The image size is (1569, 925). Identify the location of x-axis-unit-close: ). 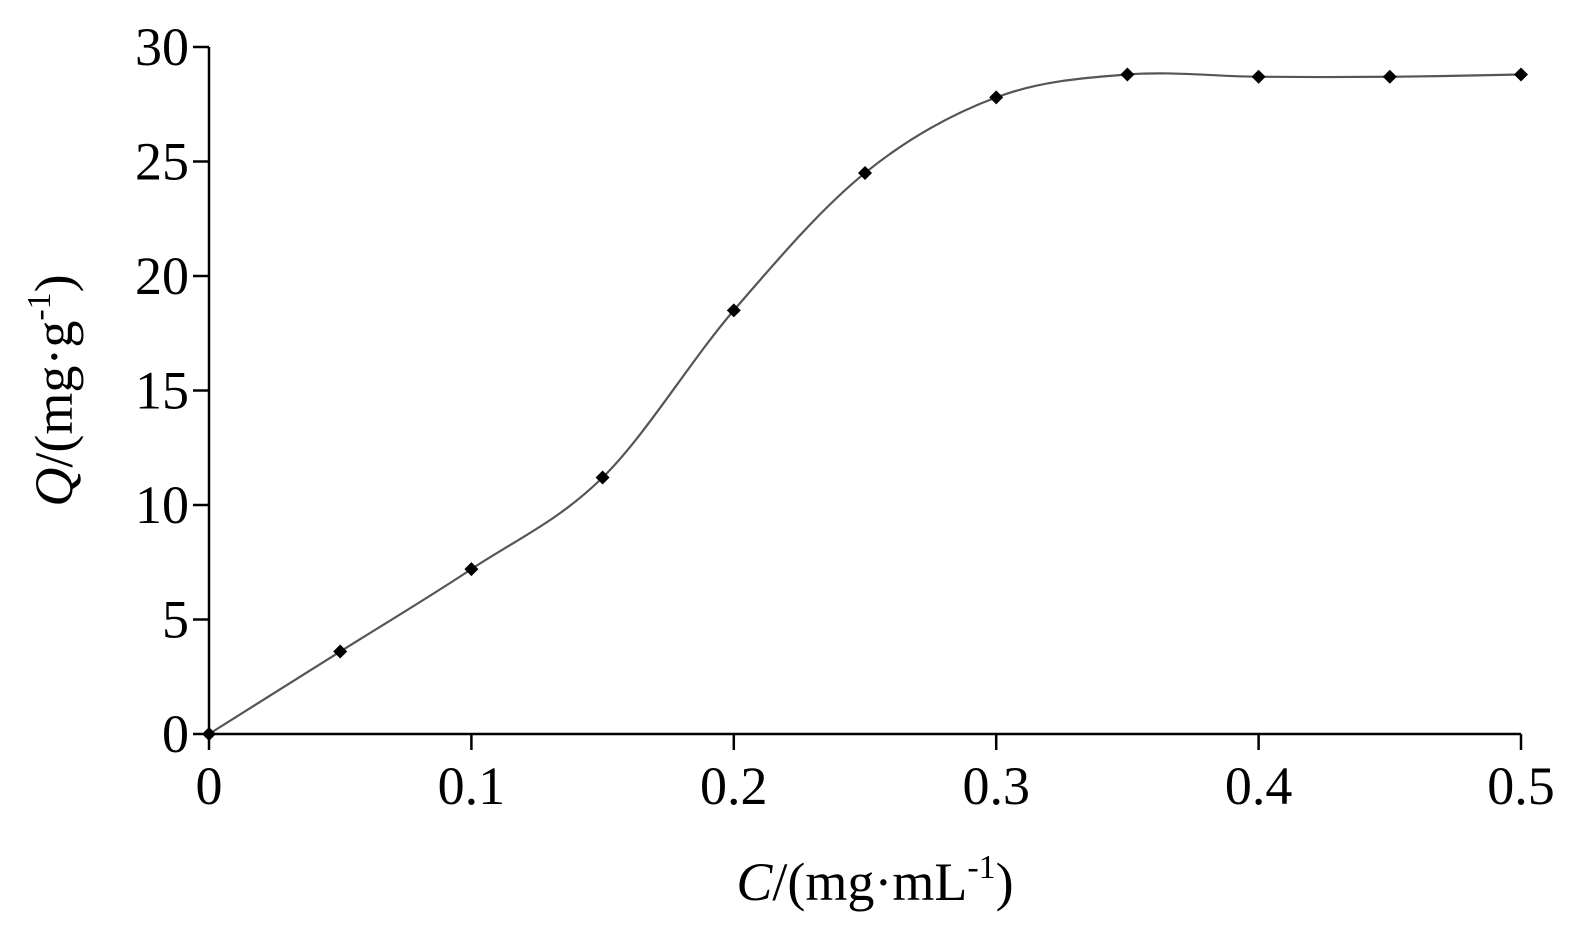
(1005, 882).